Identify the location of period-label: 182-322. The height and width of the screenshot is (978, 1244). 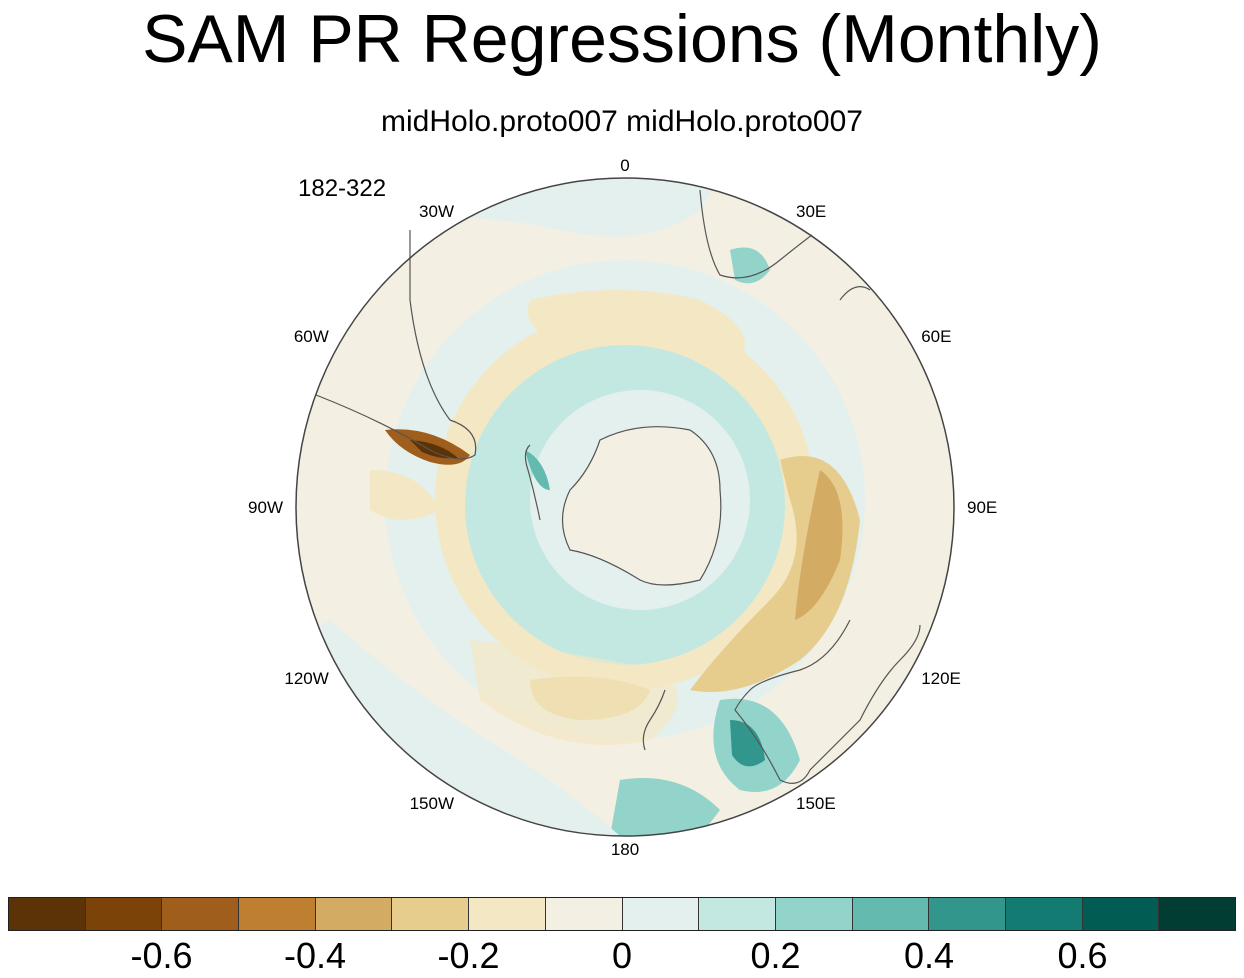
(342, 188).